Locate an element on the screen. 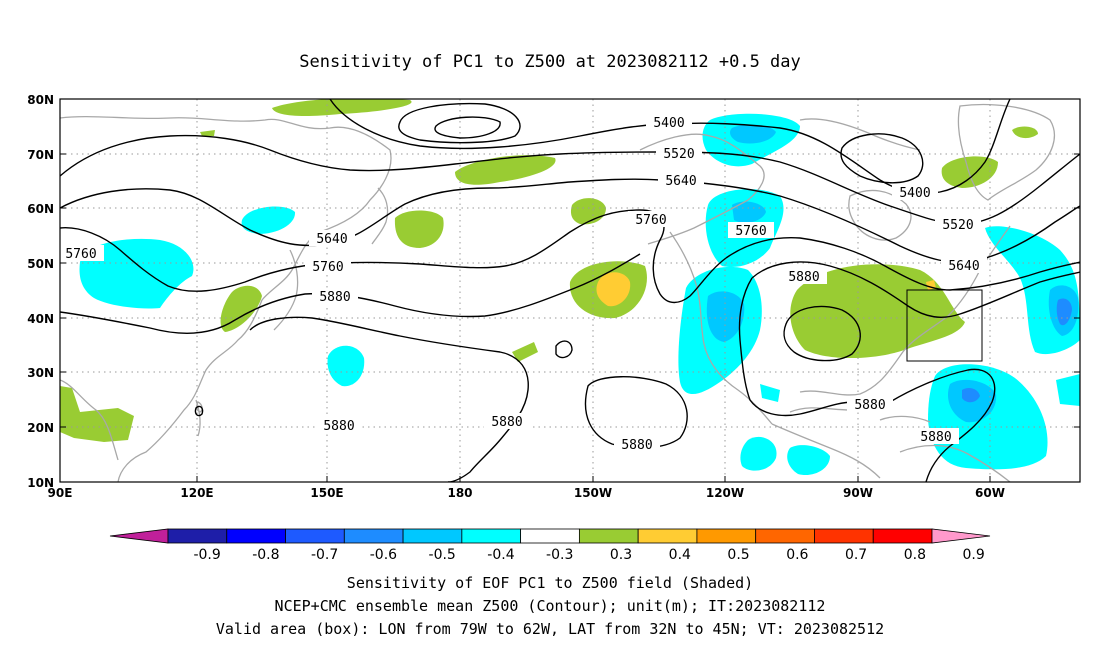 Image resolution: width=1100 pixels, height=650 pixels. coast-south-am is located at coordinates (955, 463).